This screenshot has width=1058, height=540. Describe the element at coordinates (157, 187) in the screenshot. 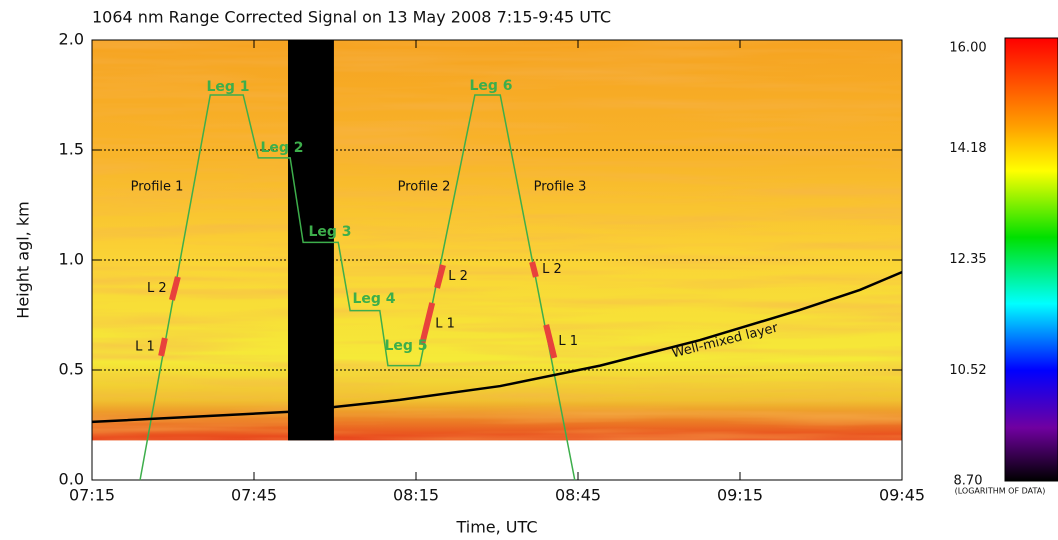

I see `annotation: Profile 1` at that location.